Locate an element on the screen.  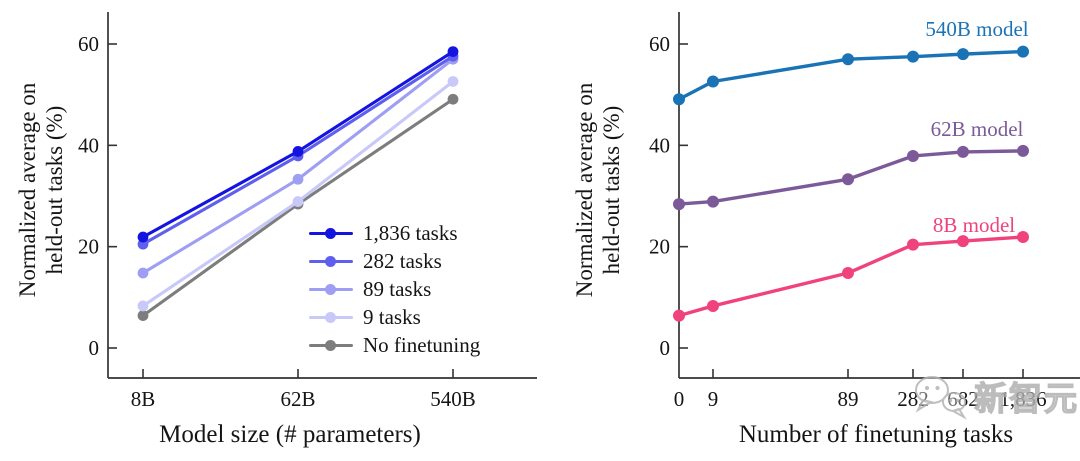
legend-item-9-tasks: 9 tasks is located at coordinates (394, 317).